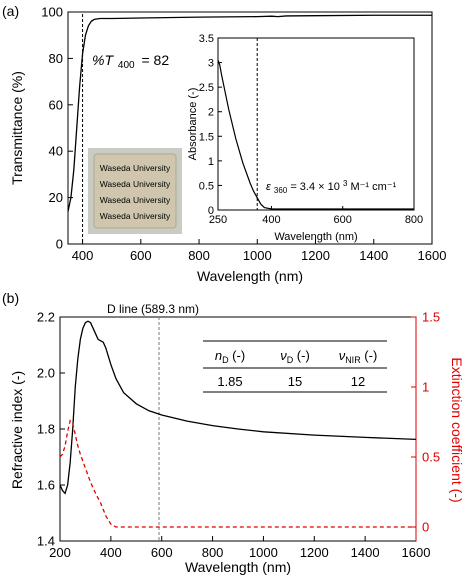 This screenshot has height=577, width=462. I want to click on panel-b-y2label: Extinction coefficient (-), so click(455, 429).